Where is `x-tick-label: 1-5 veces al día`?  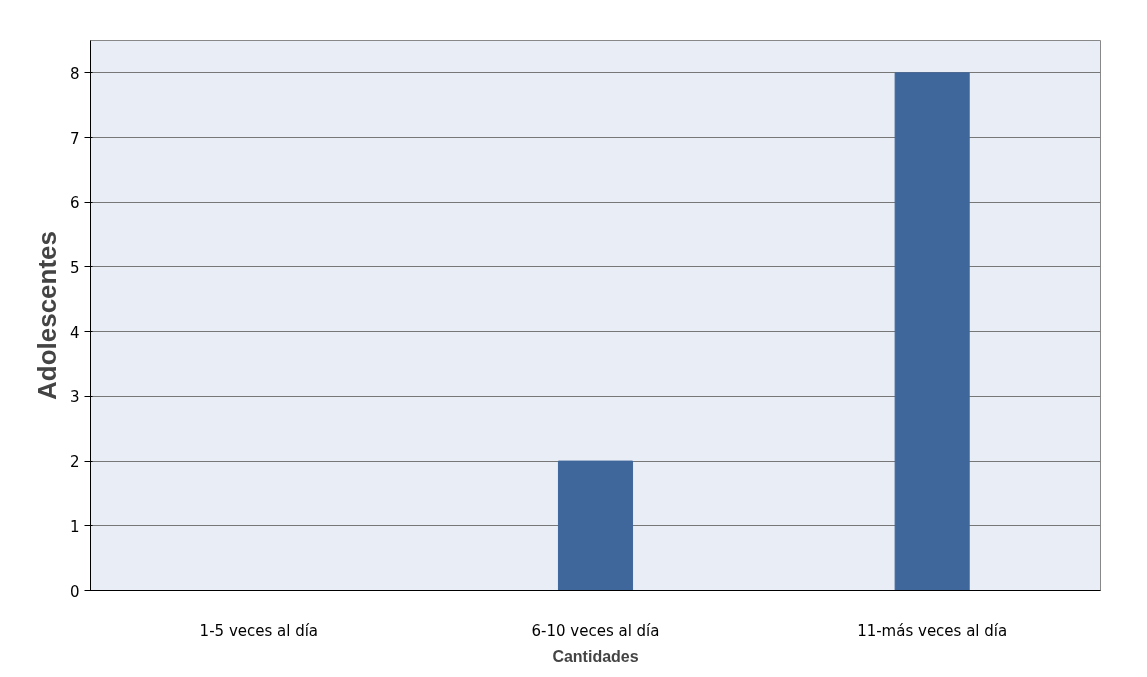
x-tick-label: 1-5 veces al día is located at coordinates (259, 630).